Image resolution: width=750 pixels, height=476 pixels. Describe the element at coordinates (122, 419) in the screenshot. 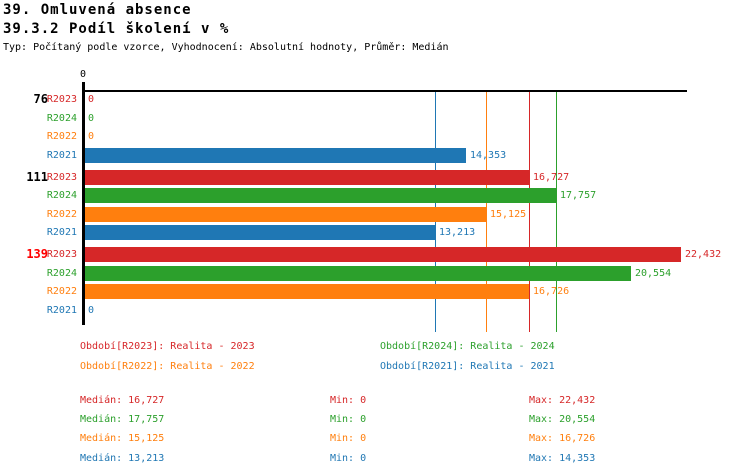

I see `stat-median-r2024: Medián: 17,757` at that location.